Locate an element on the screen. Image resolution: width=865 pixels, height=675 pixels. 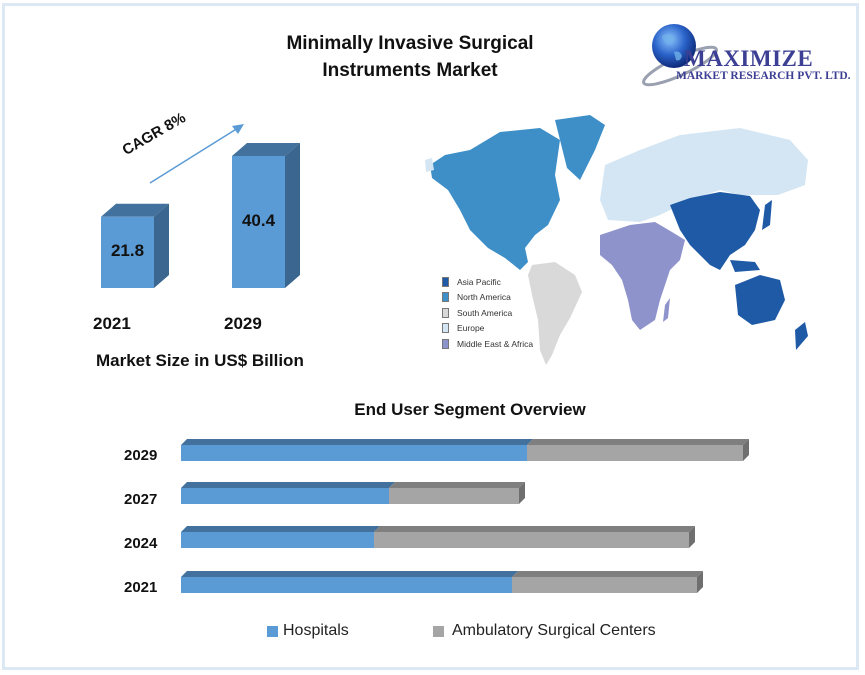
bar-2021-hospitals is located at coordinates (346, 585).